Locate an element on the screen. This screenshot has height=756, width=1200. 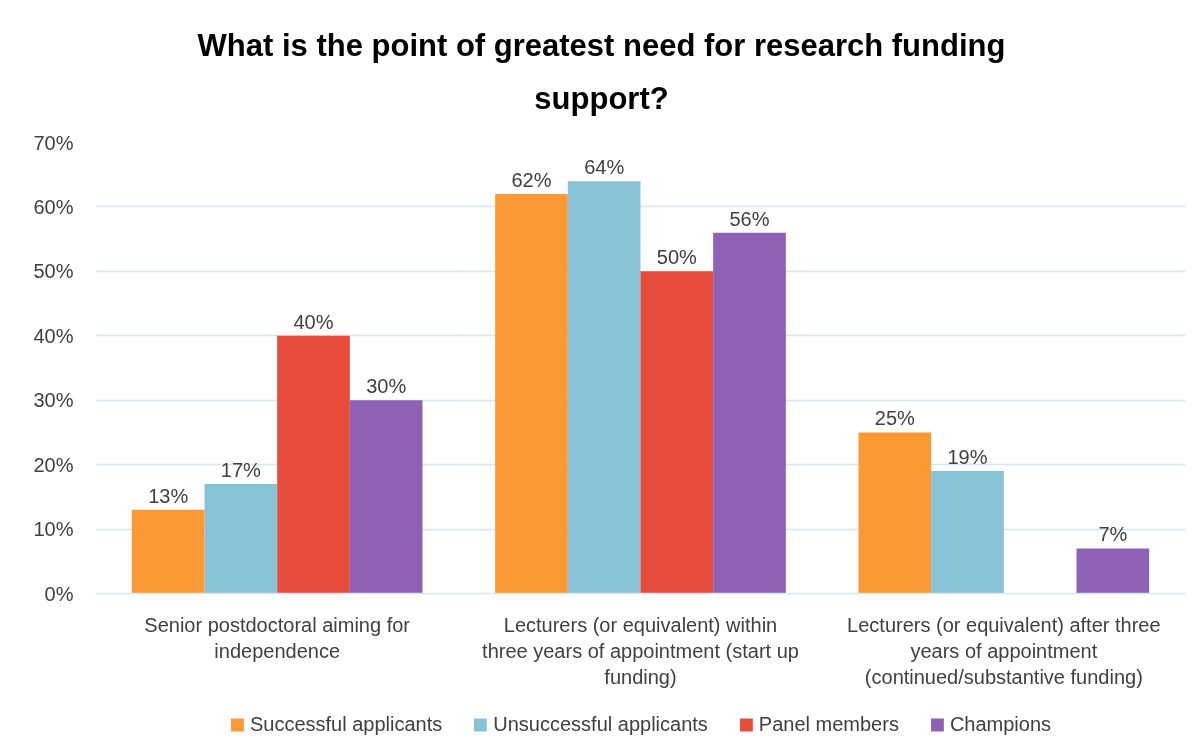
legend-label: Successful applicants is located at coordinates (346, 724).